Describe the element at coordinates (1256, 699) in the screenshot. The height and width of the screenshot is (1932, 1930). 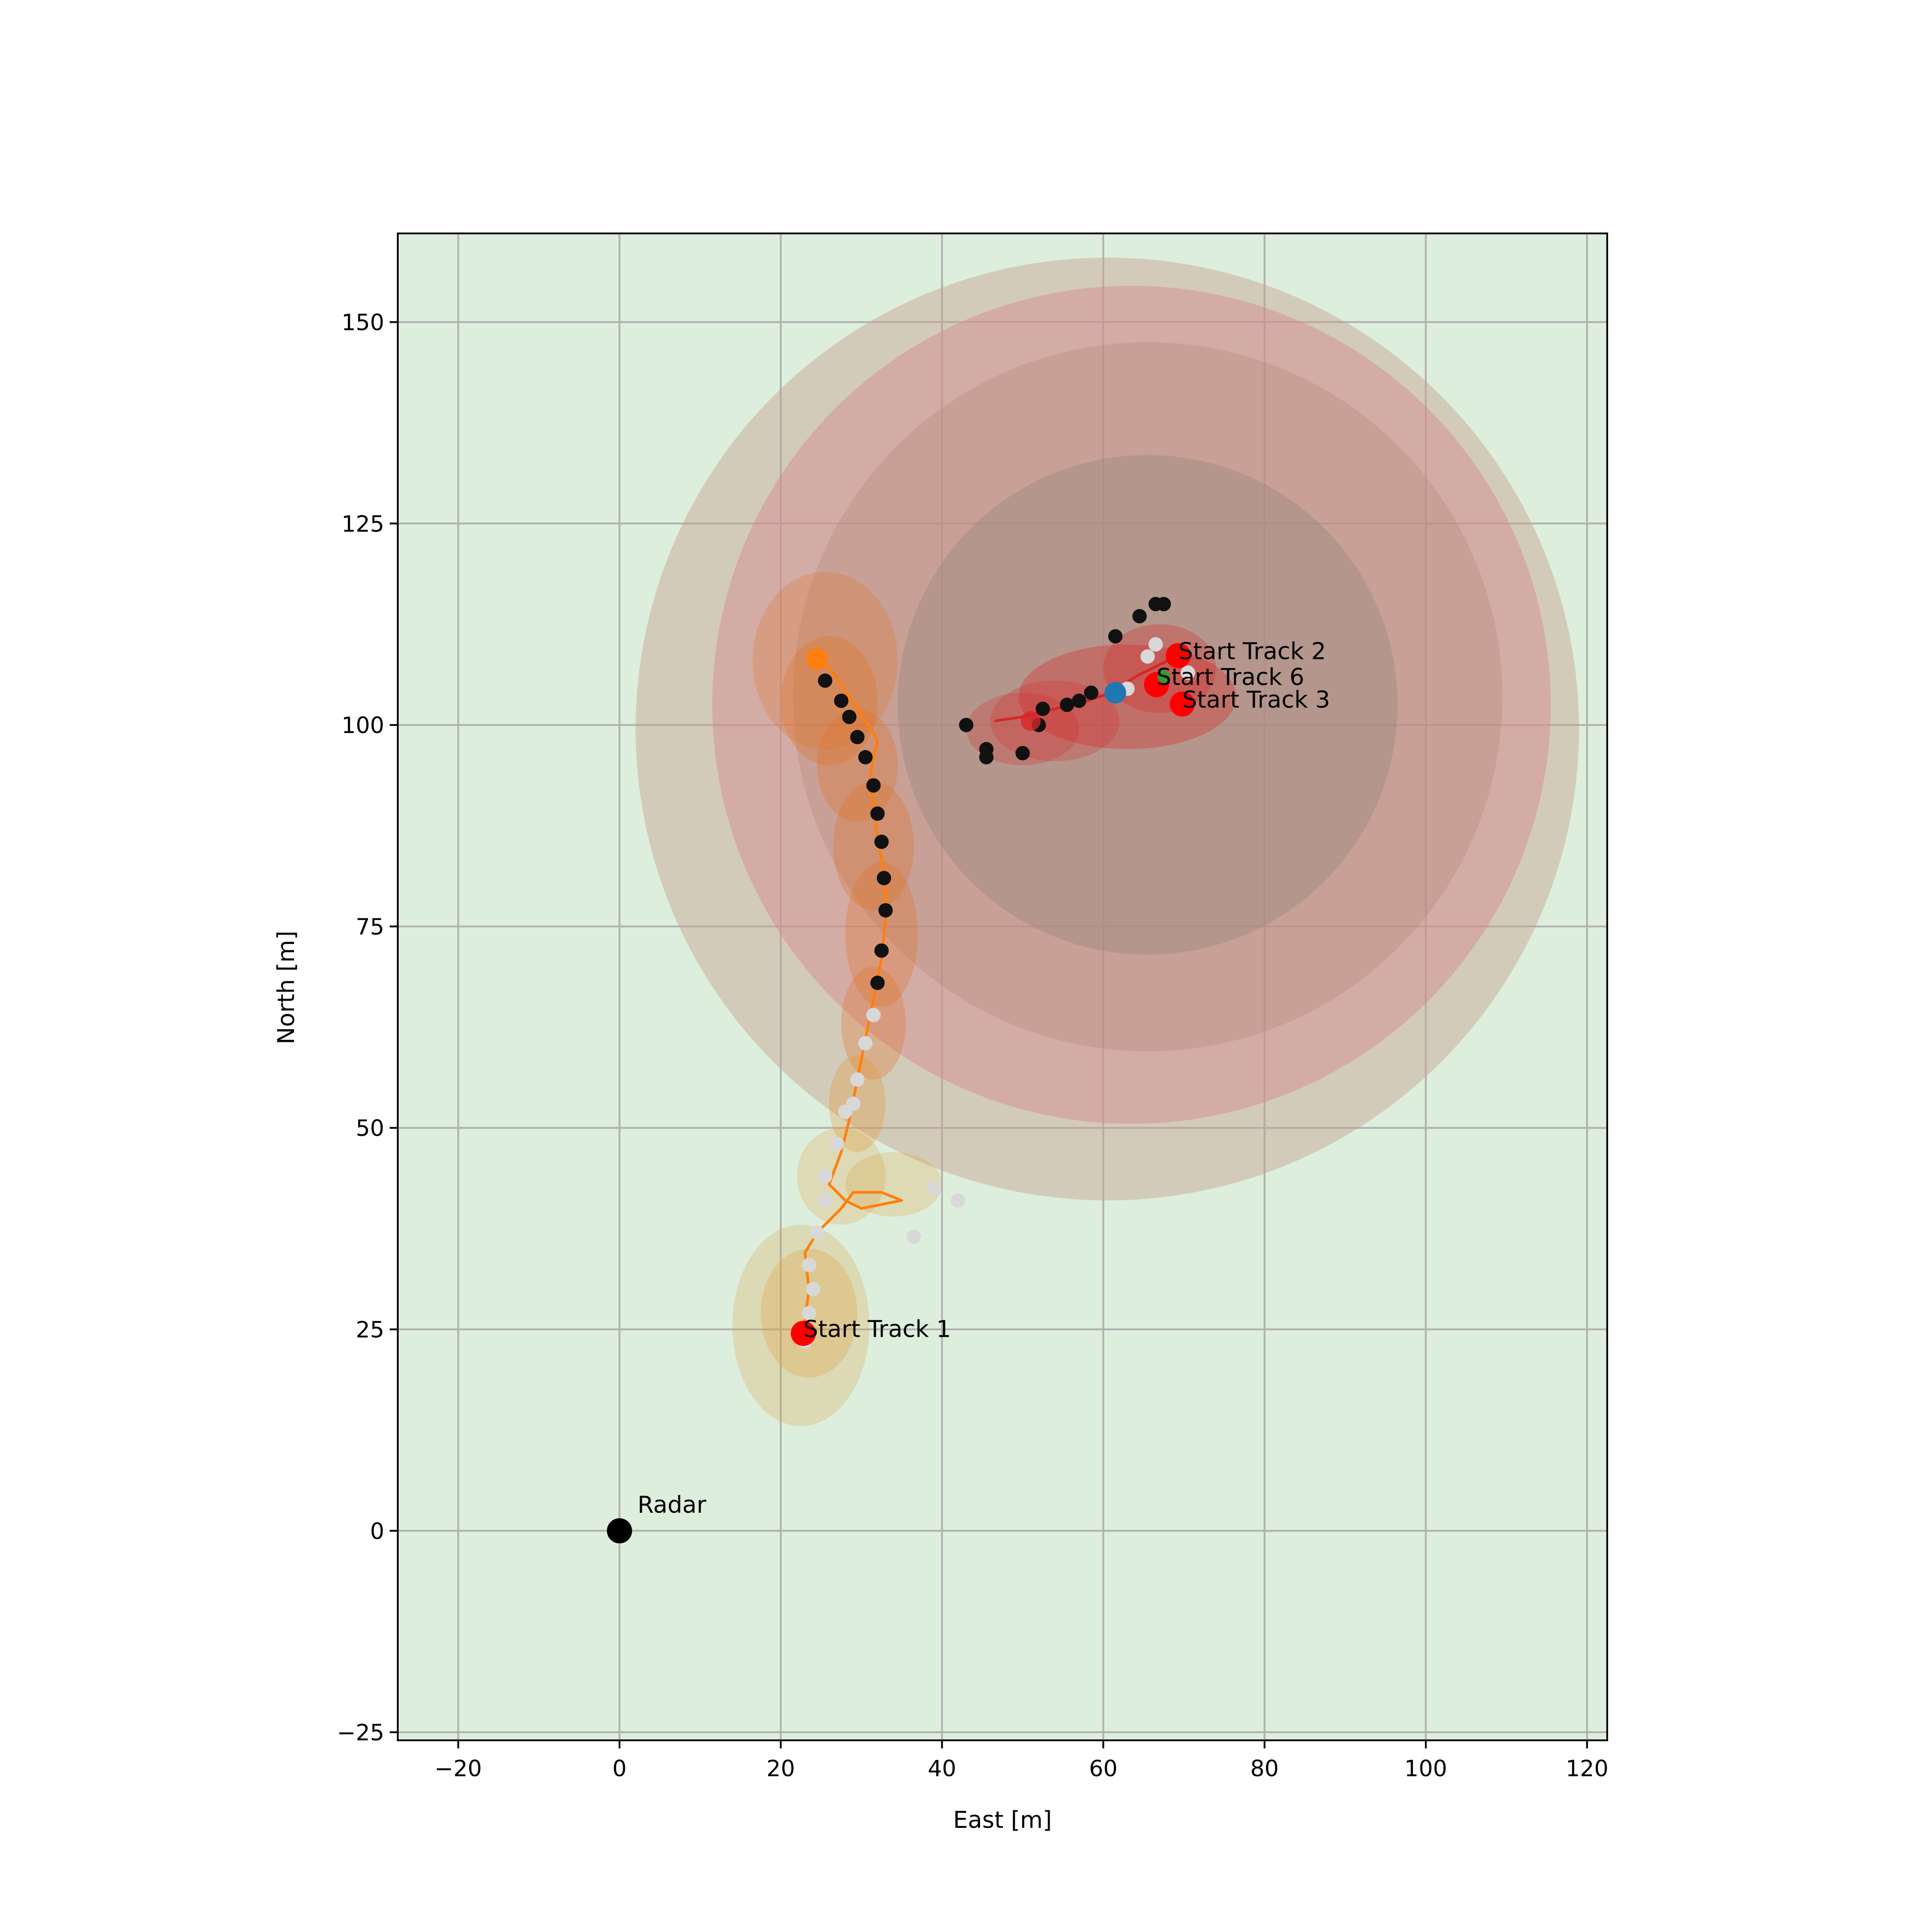
I see `start-track-label: Start Track 3` at that location.